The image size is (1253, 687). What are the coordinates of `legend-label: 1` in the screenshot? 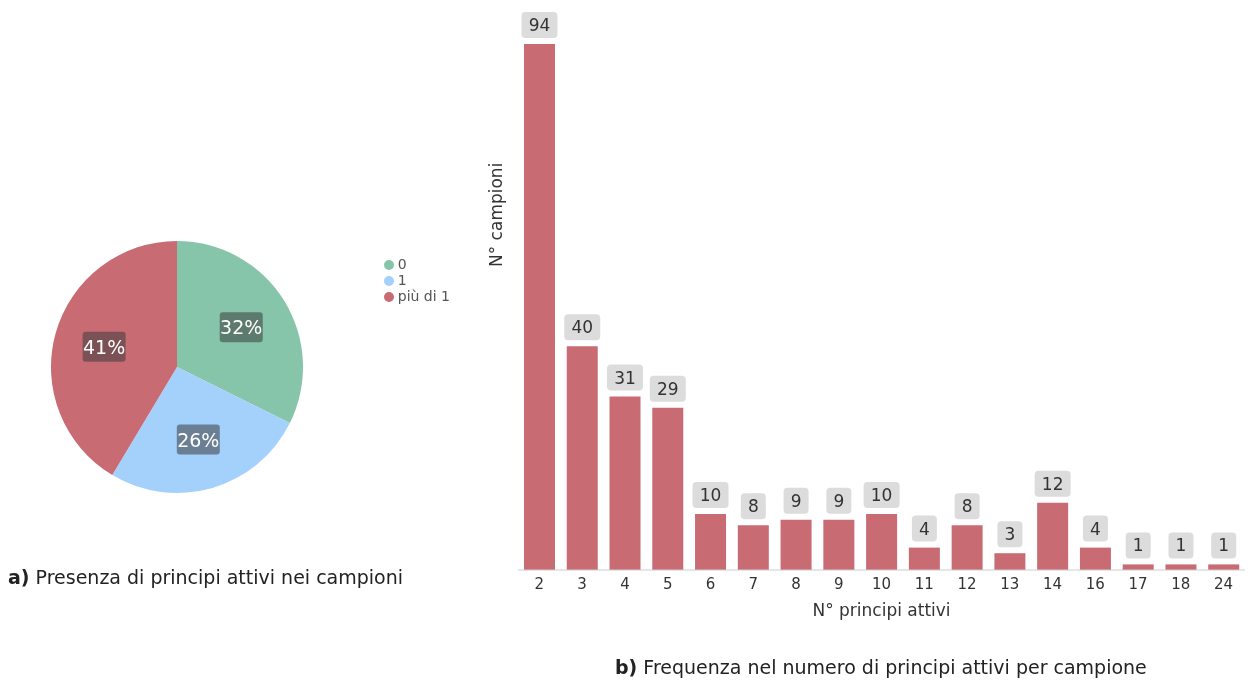 It's located at (402, 280).